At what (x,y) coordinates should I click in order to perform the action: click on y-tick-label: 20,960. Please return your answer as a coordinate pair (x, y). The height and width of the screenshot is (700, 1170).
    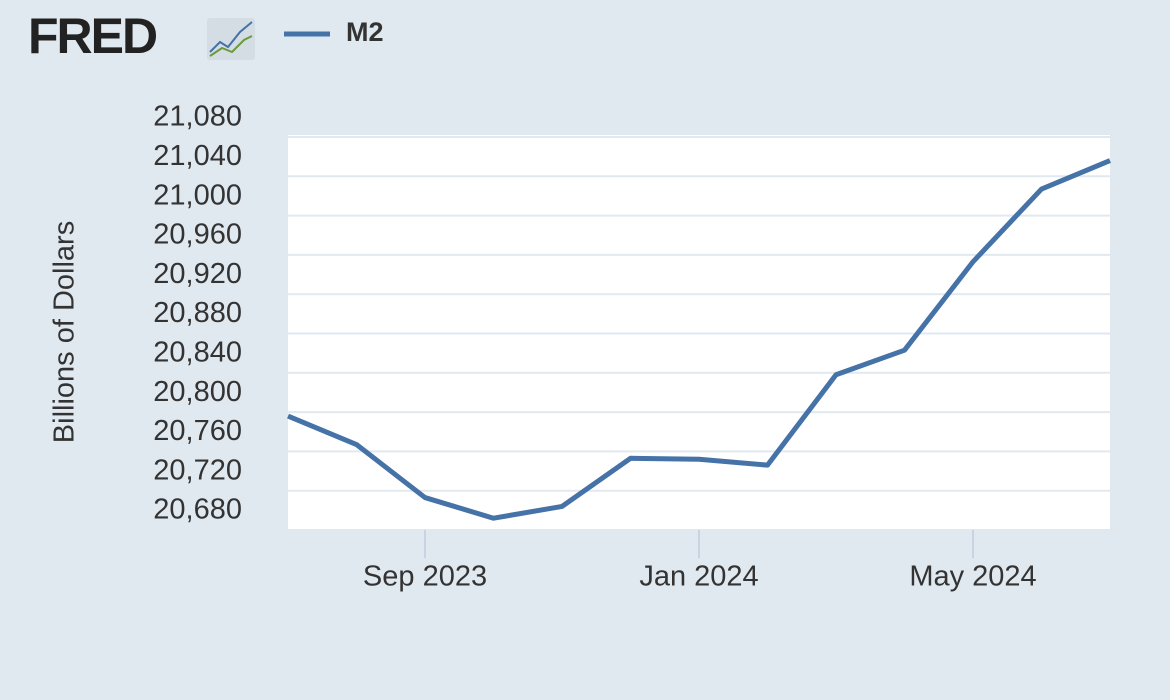
    Looking at the image, I should click on (197, 235).